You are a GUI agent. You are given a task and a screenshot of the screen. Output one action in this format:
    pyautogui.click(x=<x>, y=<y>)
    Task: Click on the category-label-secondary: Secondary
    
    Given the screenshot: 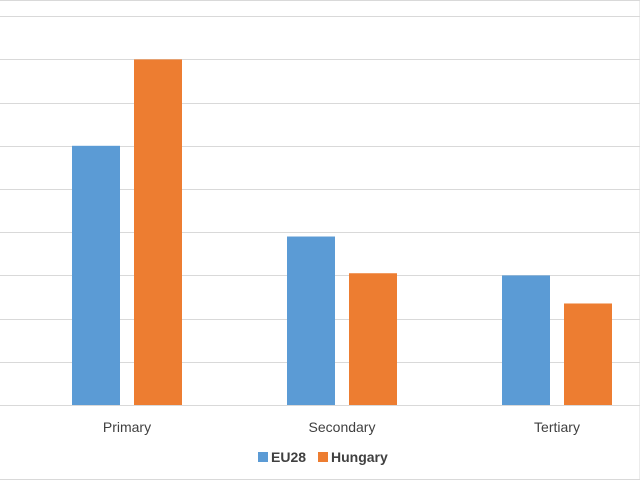 What is the action you would take?
    pyautogui.click(x=342, y=427)
    